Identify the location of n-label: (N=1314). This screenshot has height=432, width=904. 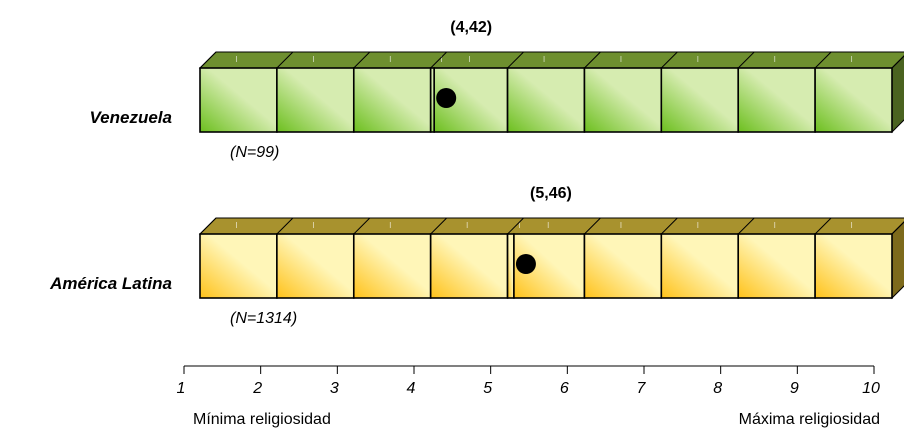
(263, 318).